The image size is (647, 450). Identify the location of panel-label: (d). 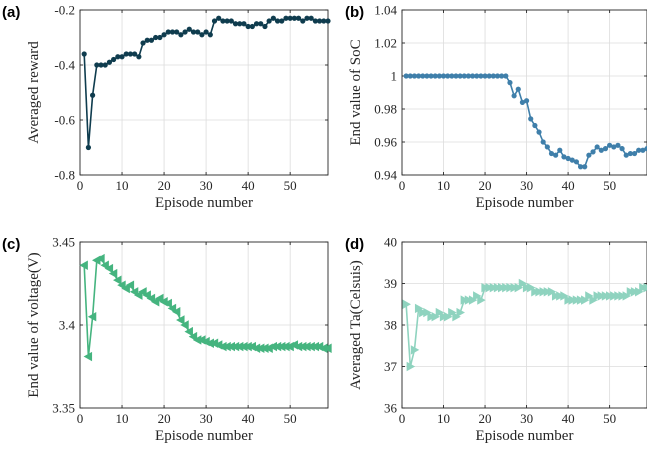
(354, 244).